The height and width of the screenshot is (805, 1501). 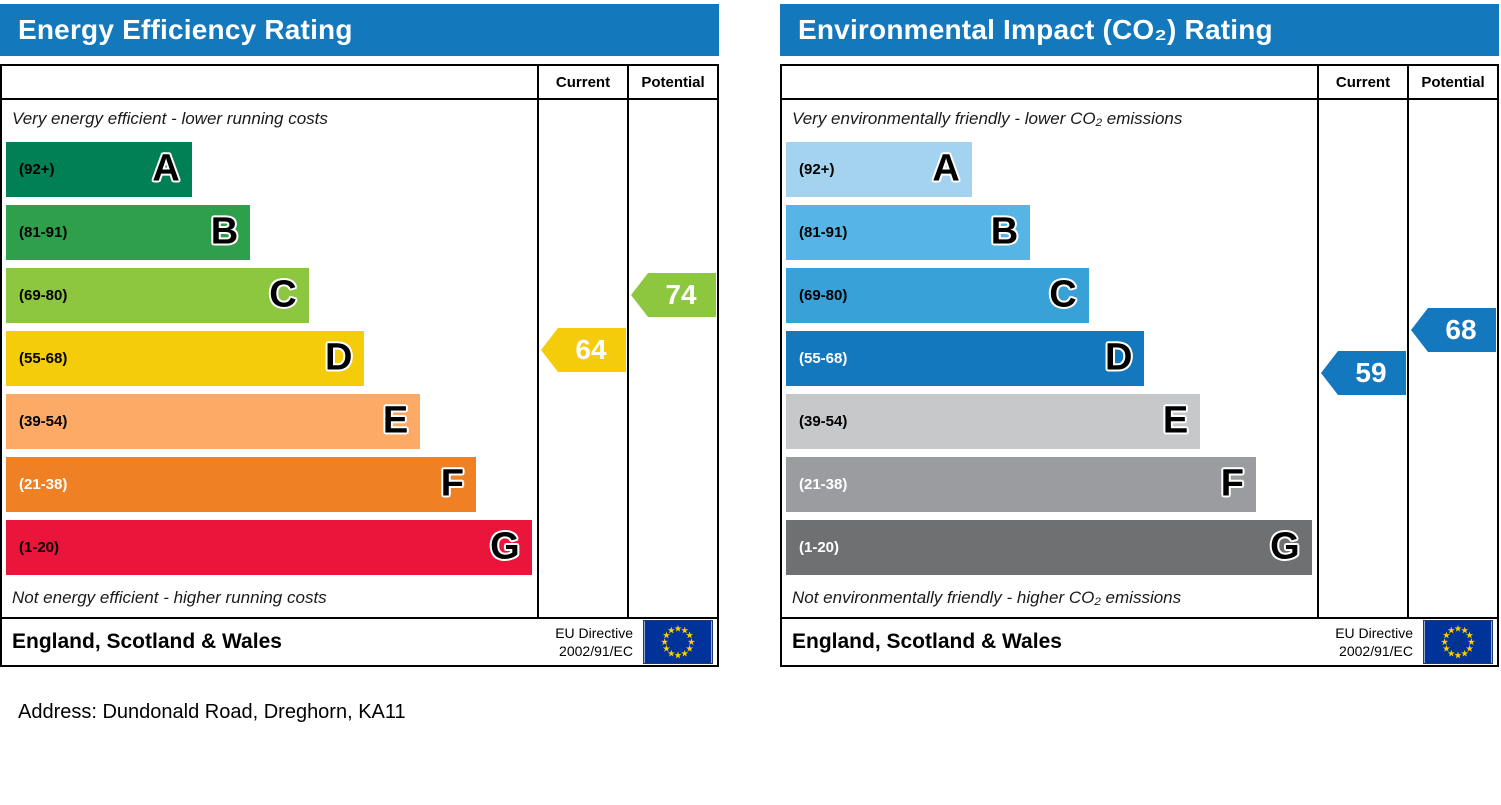 I want to click on current-rating-column: 64, so click(x=582, y=358).